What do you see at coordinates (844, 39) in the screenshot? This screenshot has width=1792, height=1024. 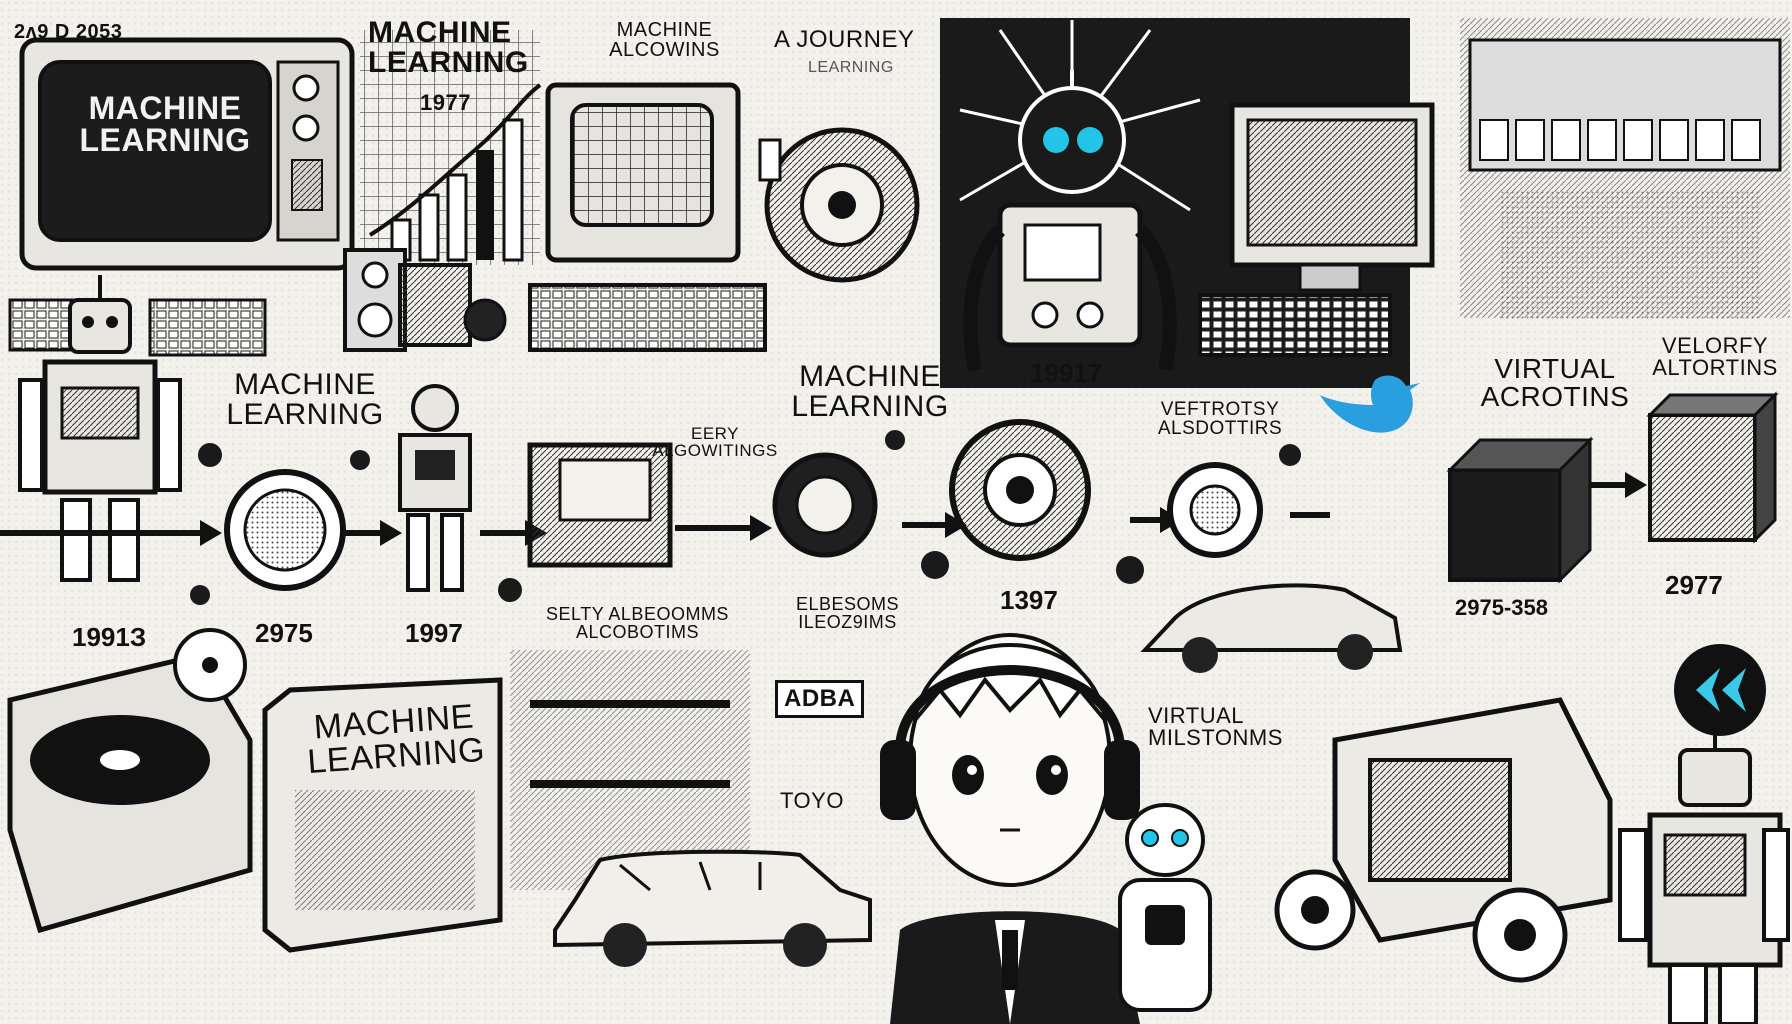 I see `journey-title: A JOURNEY` at bounding box center [844, 39].